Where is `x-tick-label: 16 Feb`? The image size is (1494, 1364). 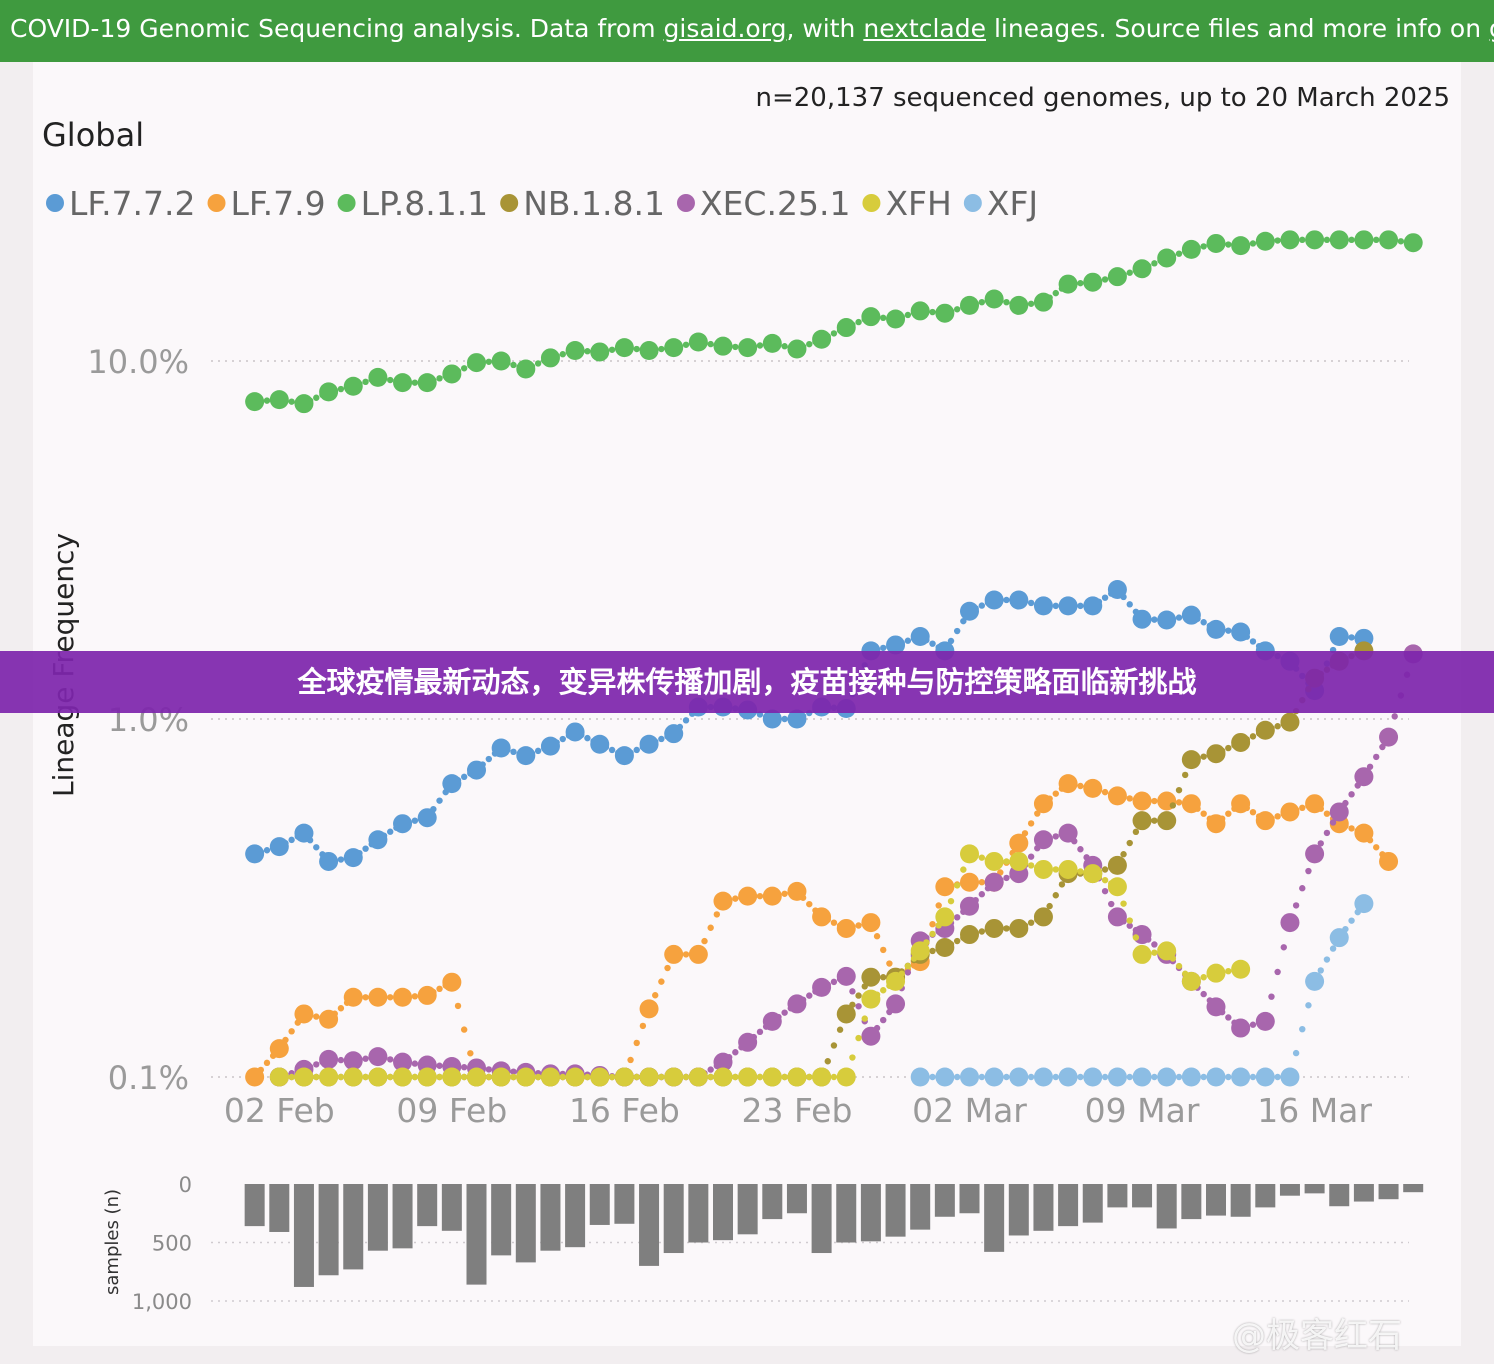
x-tick-label: 16 Feb is located at coordinates (624, 1110).